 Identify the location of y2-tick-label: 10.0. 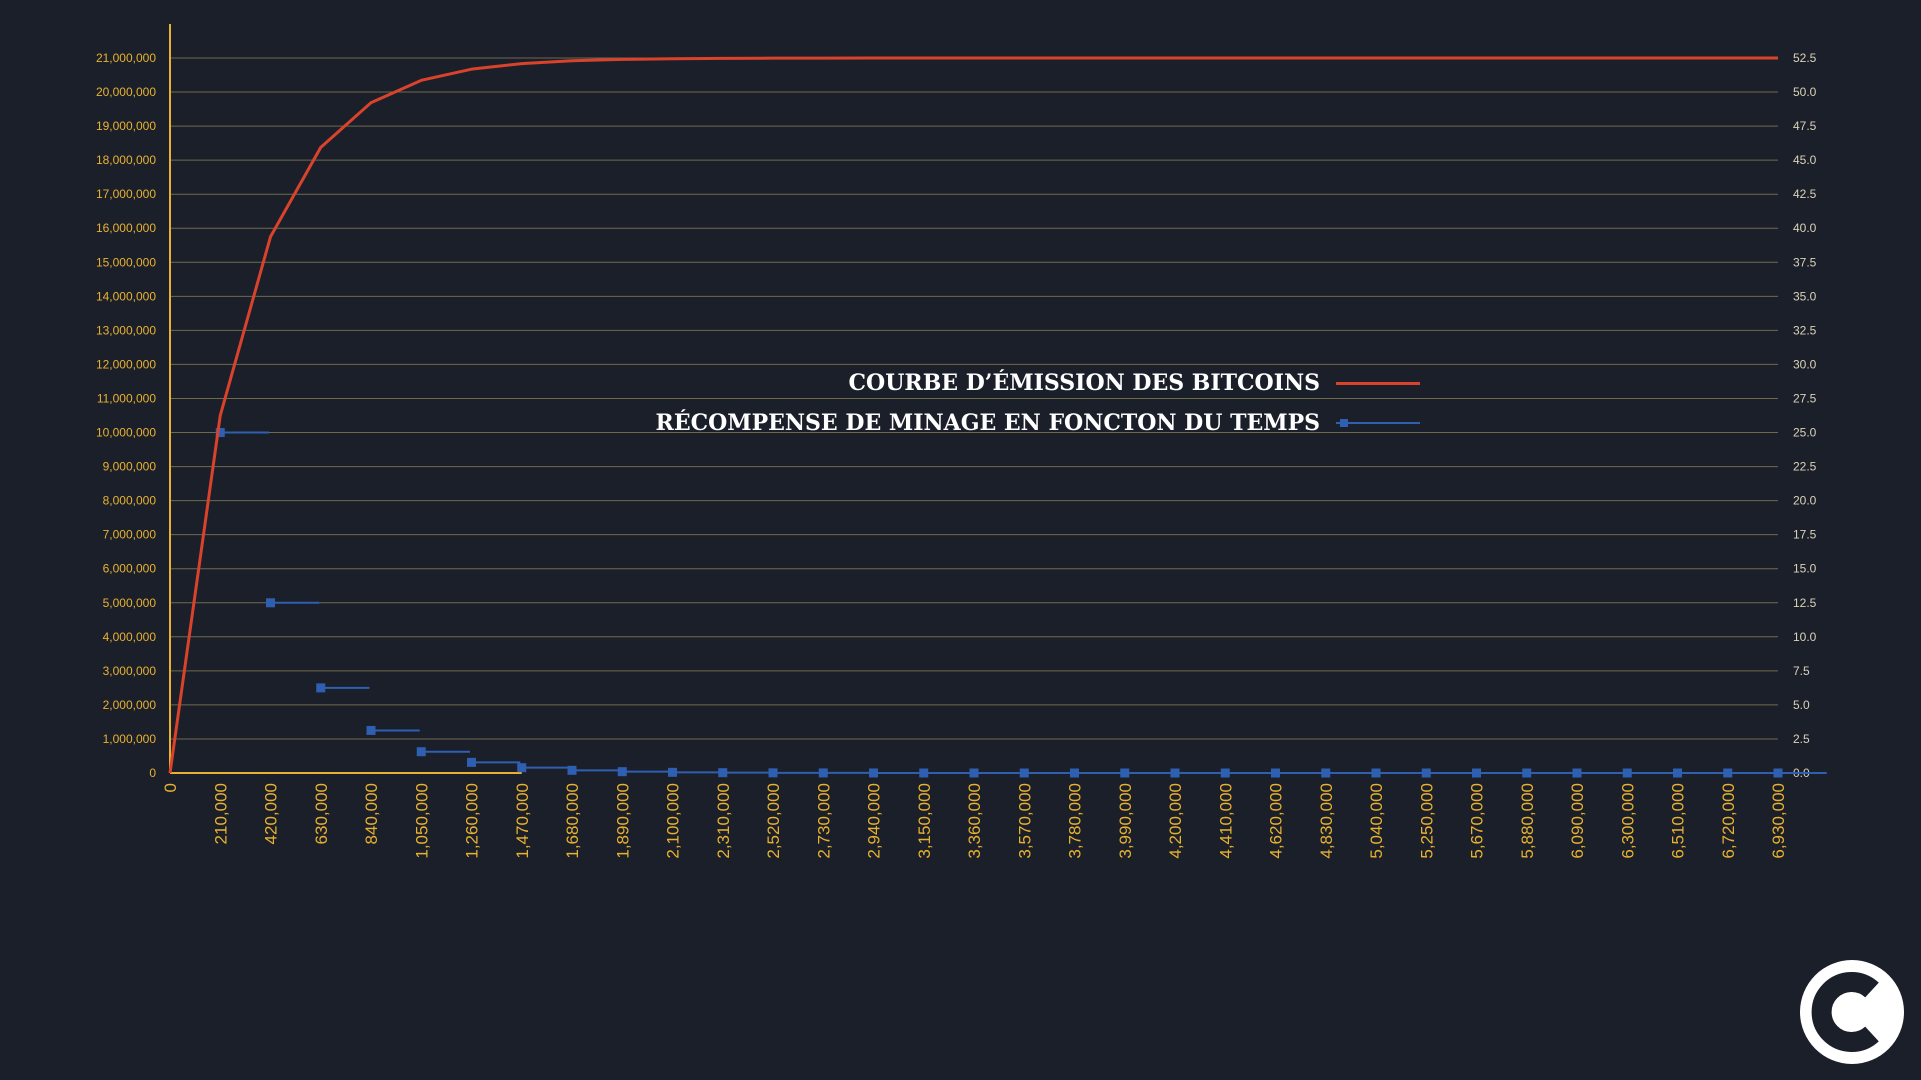
(1805, 637).